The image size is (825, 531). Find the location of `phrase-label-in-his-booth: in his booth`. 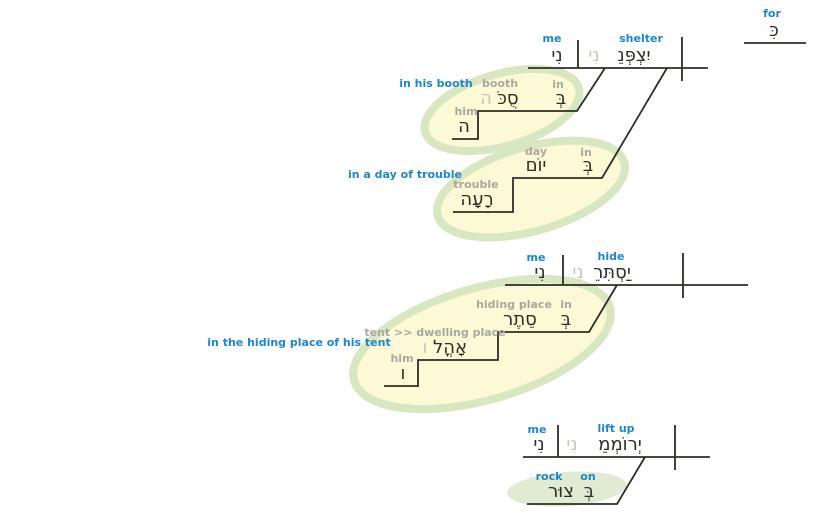

phrase-label-in-his-booth: in his booth is located at coordinates (436, 83).